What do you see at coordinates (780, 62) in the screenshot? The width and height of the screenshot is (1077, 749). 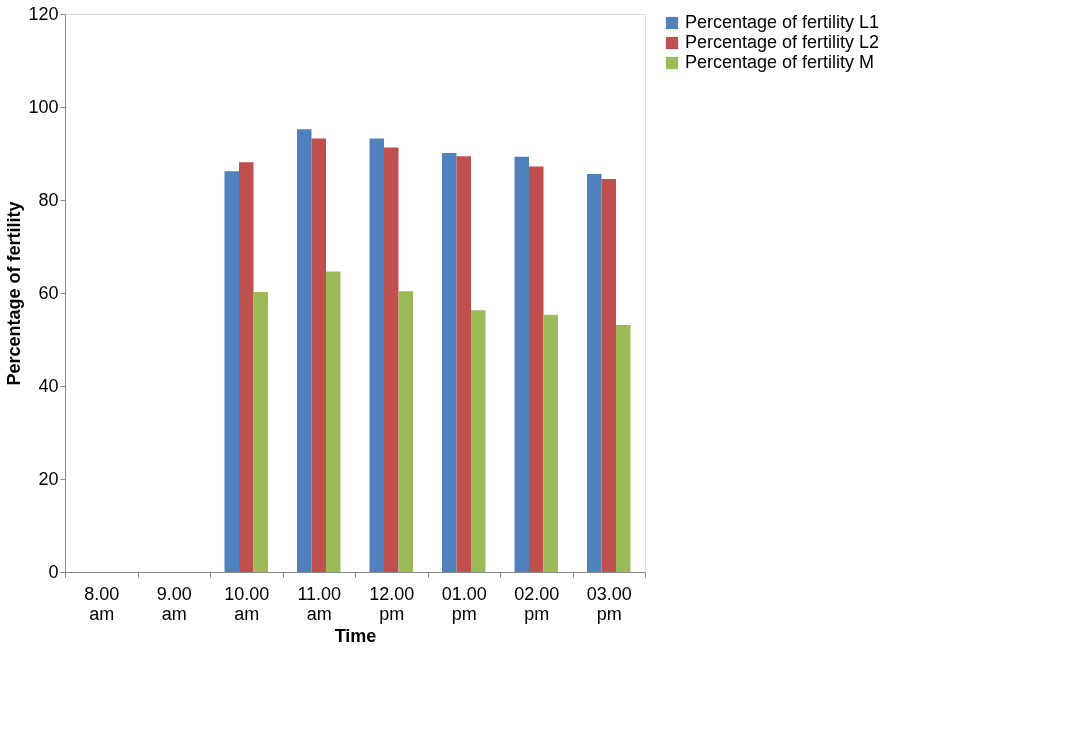 I see `legend-label: Percentage of fertility M` at bounding box center [780, 62].